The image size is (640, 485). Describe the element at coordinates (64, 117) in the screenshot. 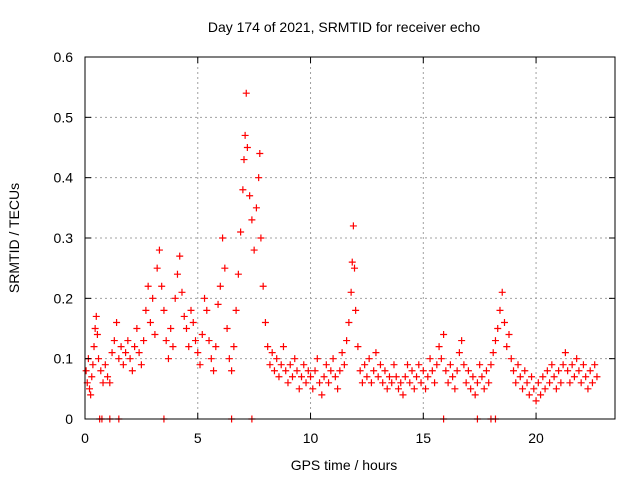

I see `y-tick-label: 0.5` at that location.